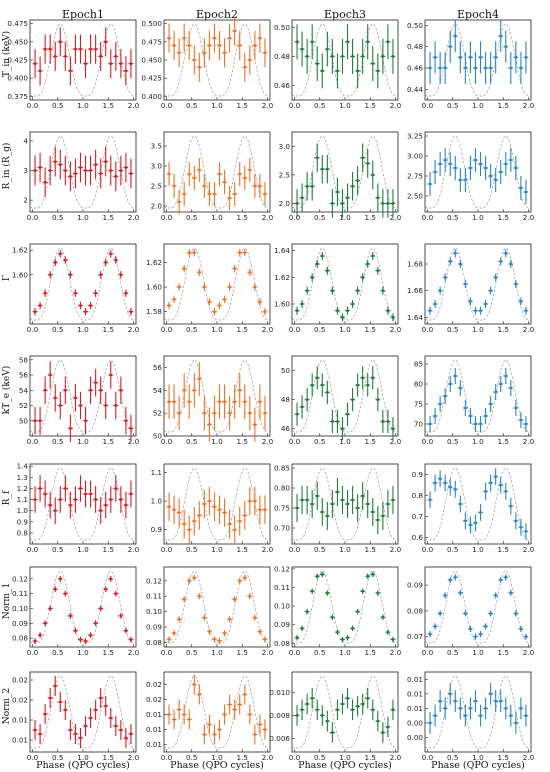 This screenshot has height=772, width=550. I want to click on y-tick-label: 1.68, so click(415, 264).